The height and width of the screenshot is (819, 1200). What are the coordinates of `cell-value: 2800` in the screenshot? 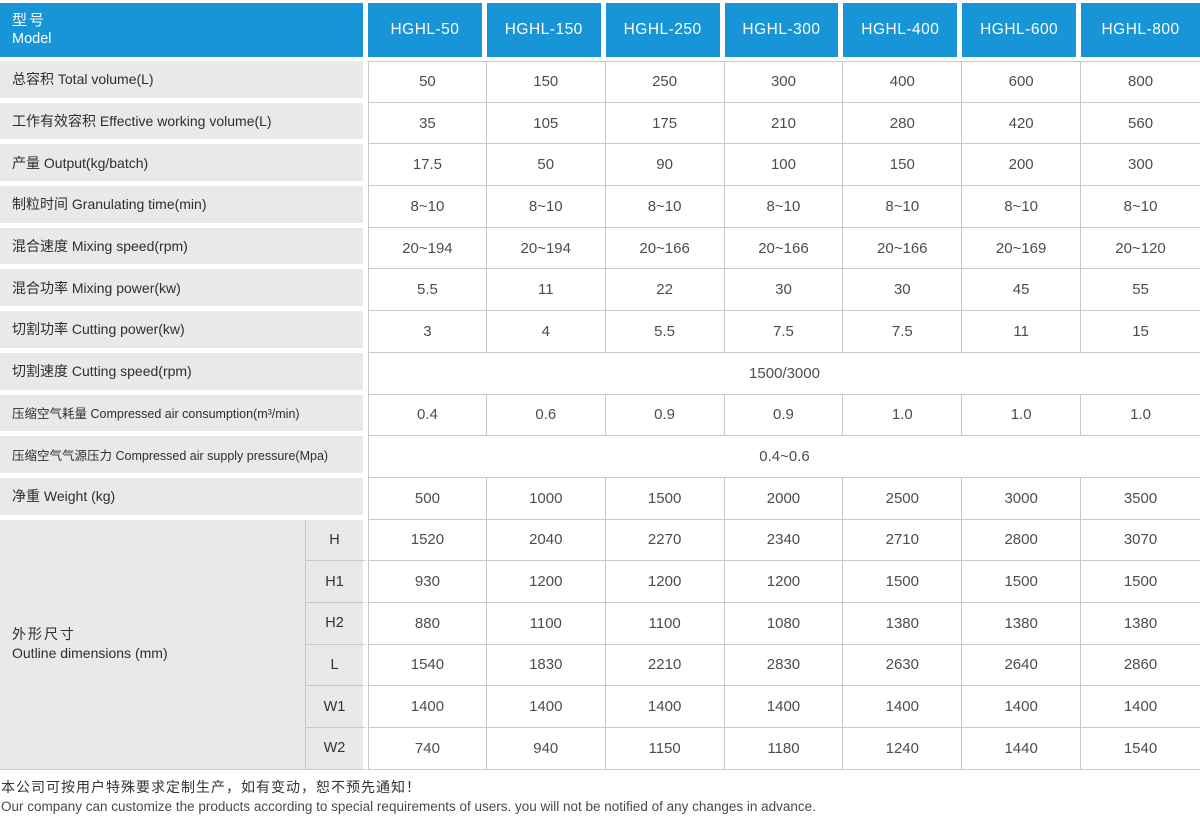 It's located at (1022, 540).